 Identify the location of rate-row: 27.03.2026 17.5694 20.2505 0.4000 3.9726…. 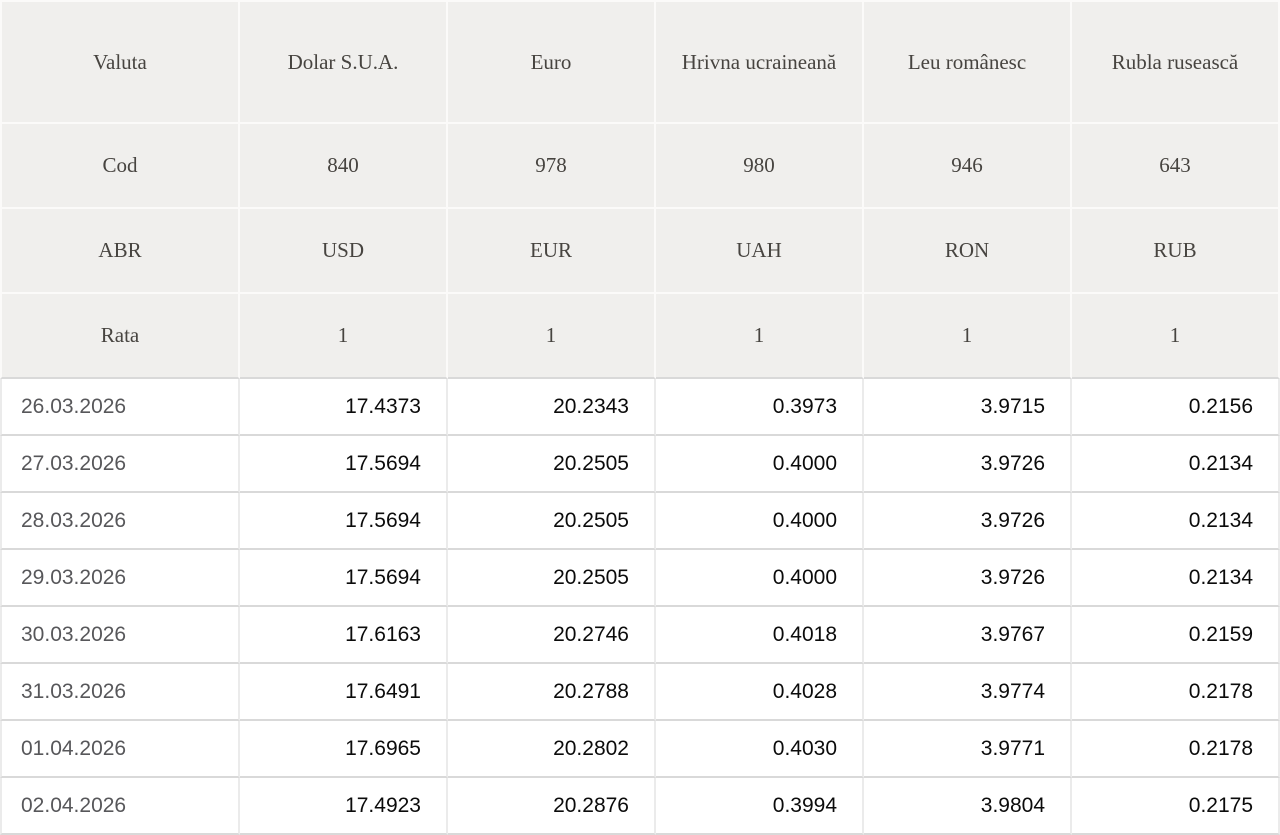
(640, 464).